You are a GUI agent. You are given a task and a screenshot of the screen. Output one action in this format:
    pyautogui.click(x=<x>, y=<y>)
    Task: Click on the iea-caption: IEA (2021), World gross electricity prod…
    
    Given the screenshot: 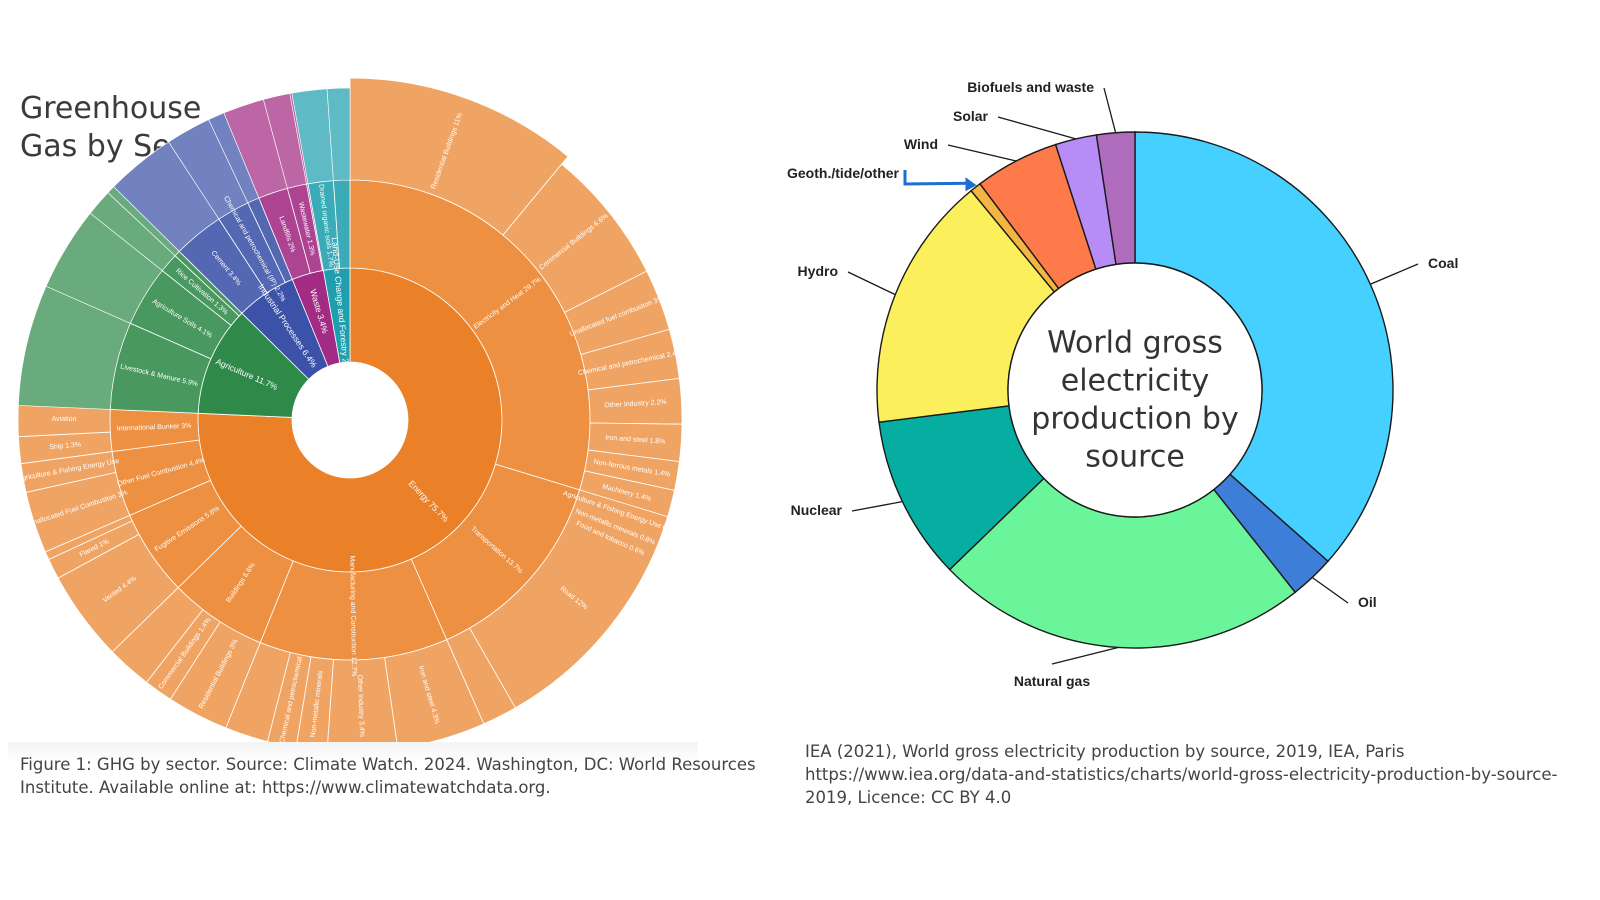 What is the action you would take?
    pyautogui.click(x=1200, y=774)
    